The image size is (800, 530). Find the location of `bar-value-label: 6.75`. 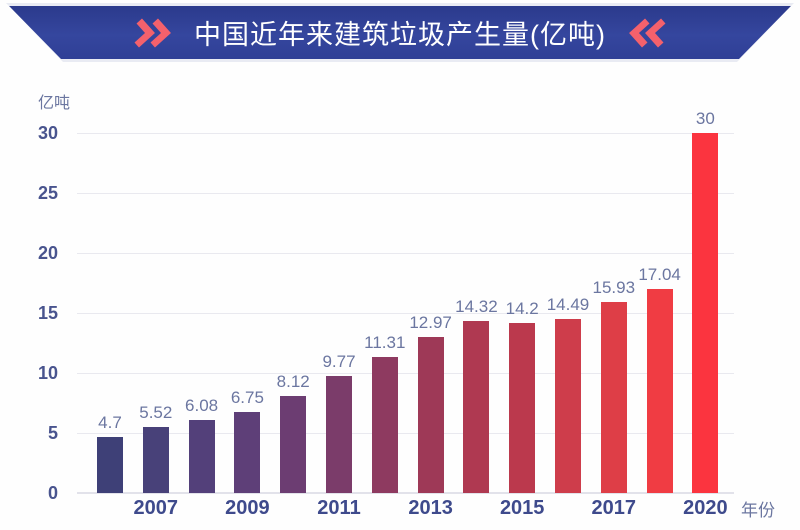

bar-value-label: 6.75 is located at coordinates (247, 397).